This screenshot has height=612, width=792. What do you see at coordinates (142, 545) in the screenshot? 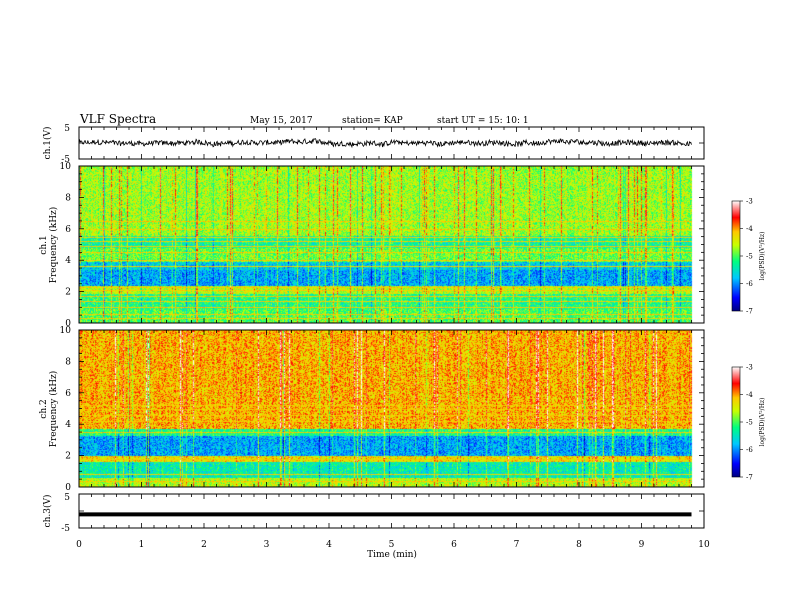
I see `time-tick-label: 1` at bounding box center [142, 545].